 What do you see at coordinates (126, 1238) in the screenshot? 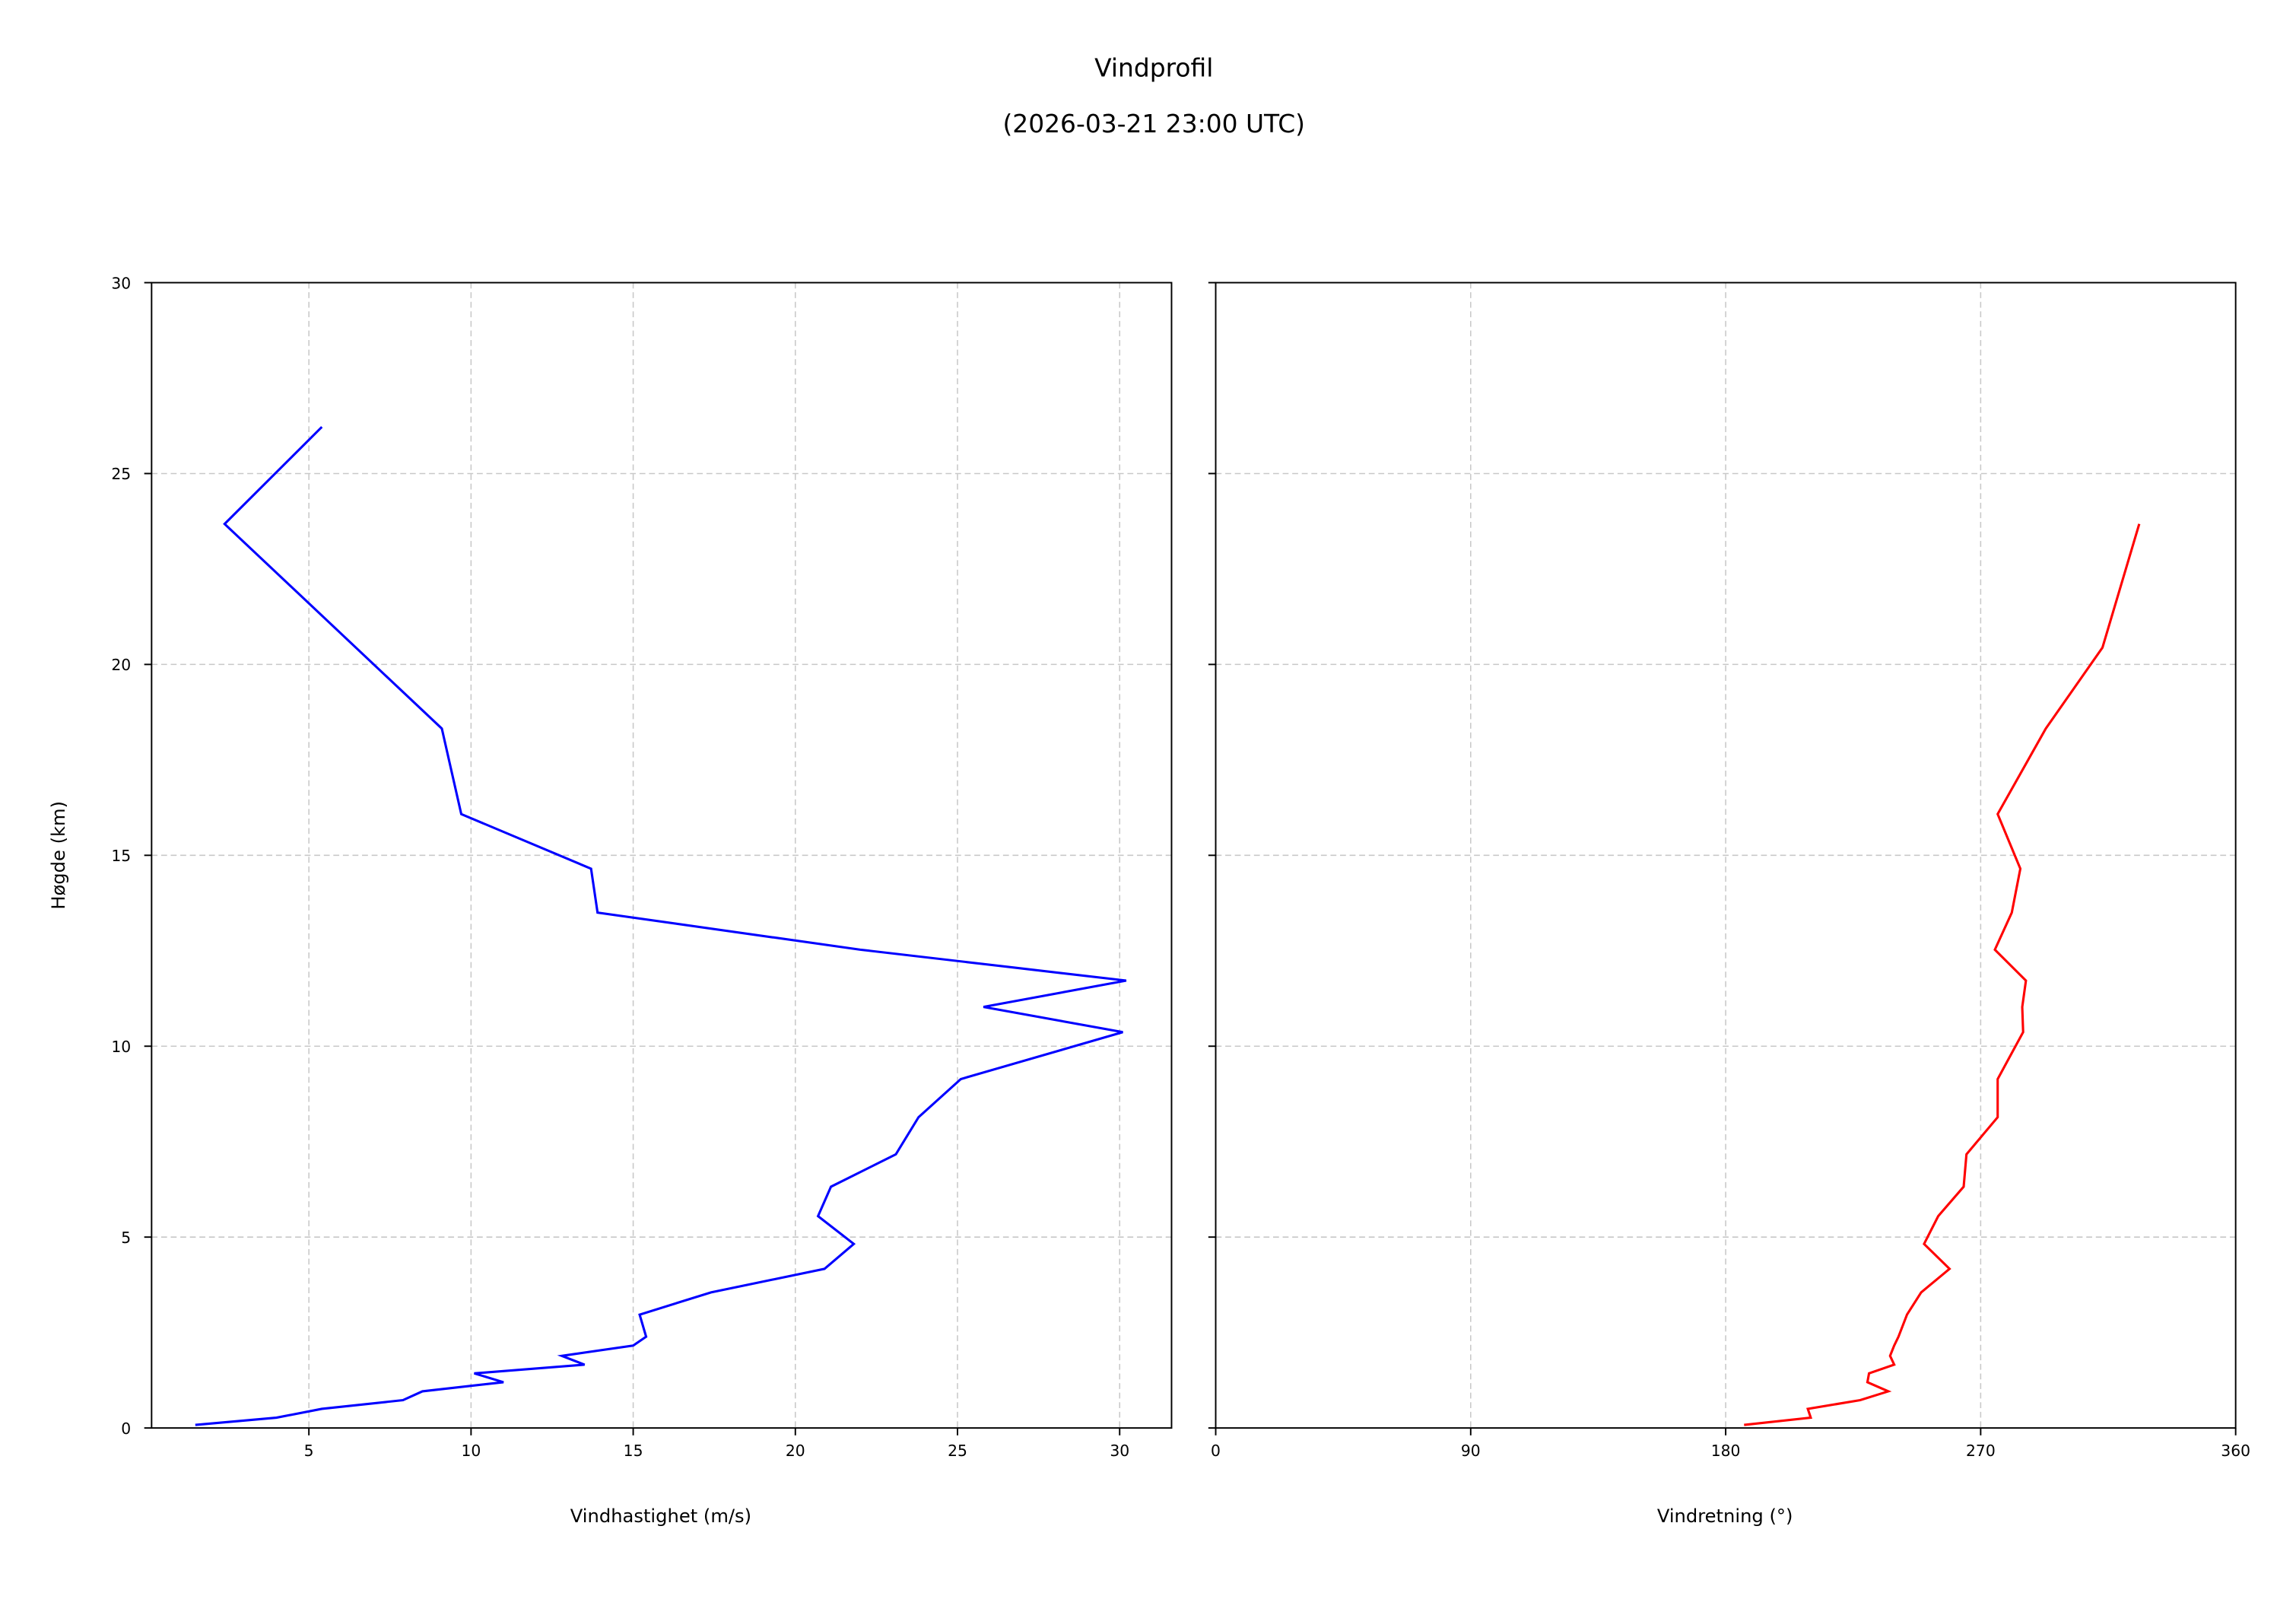
I see `y-tick-label: 5` at bounding box center [126, 1238].